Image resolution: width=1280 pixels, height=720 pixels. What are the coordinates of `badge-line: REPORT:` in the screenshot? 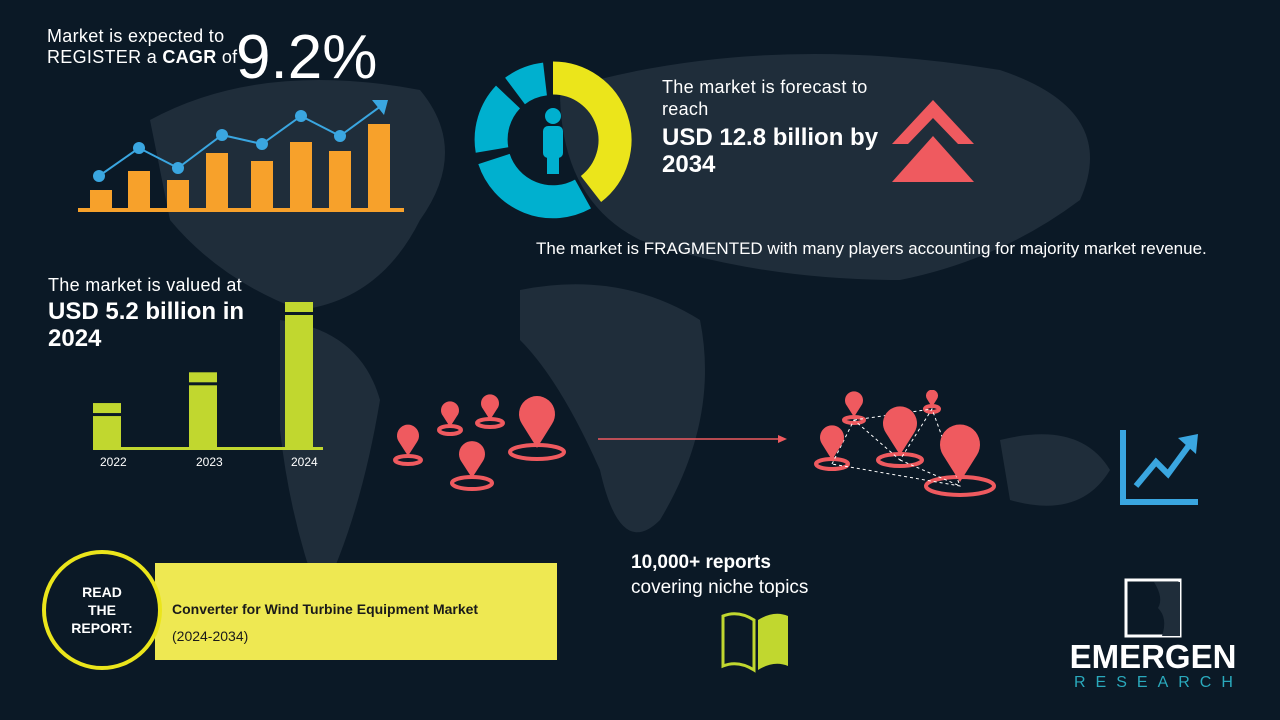 It's located at (102, 628).